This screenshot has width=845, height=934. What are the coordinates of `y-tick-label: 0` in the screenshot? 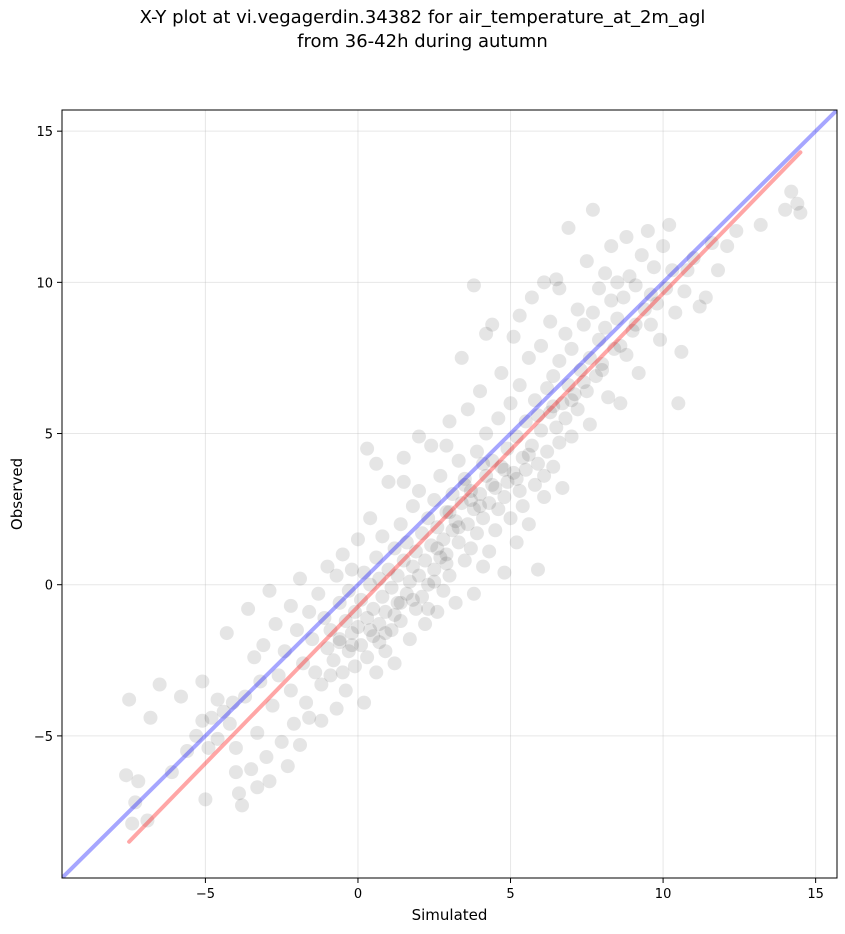 It's located at (49, 586).